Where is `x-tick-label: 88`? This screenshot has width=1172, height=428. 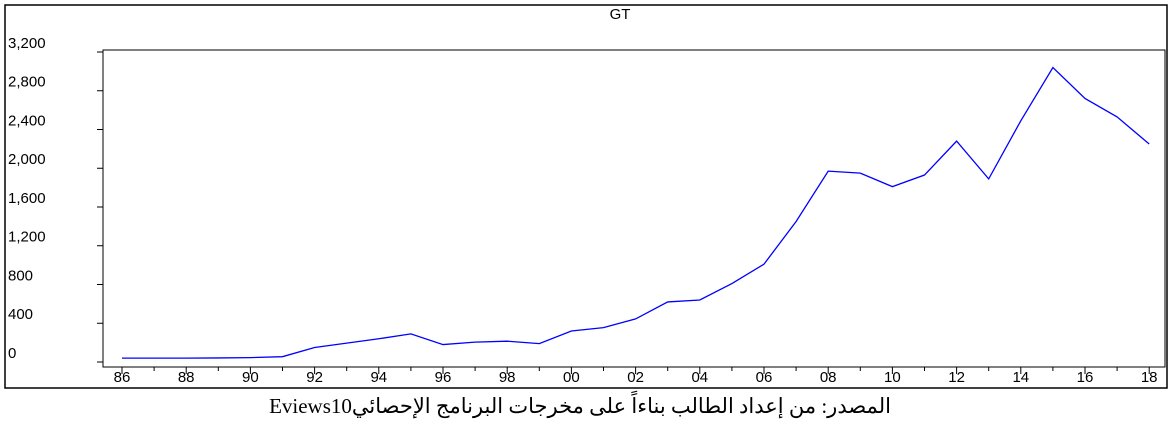
x-tick-label: 88 is located at coordinates (186, 377).